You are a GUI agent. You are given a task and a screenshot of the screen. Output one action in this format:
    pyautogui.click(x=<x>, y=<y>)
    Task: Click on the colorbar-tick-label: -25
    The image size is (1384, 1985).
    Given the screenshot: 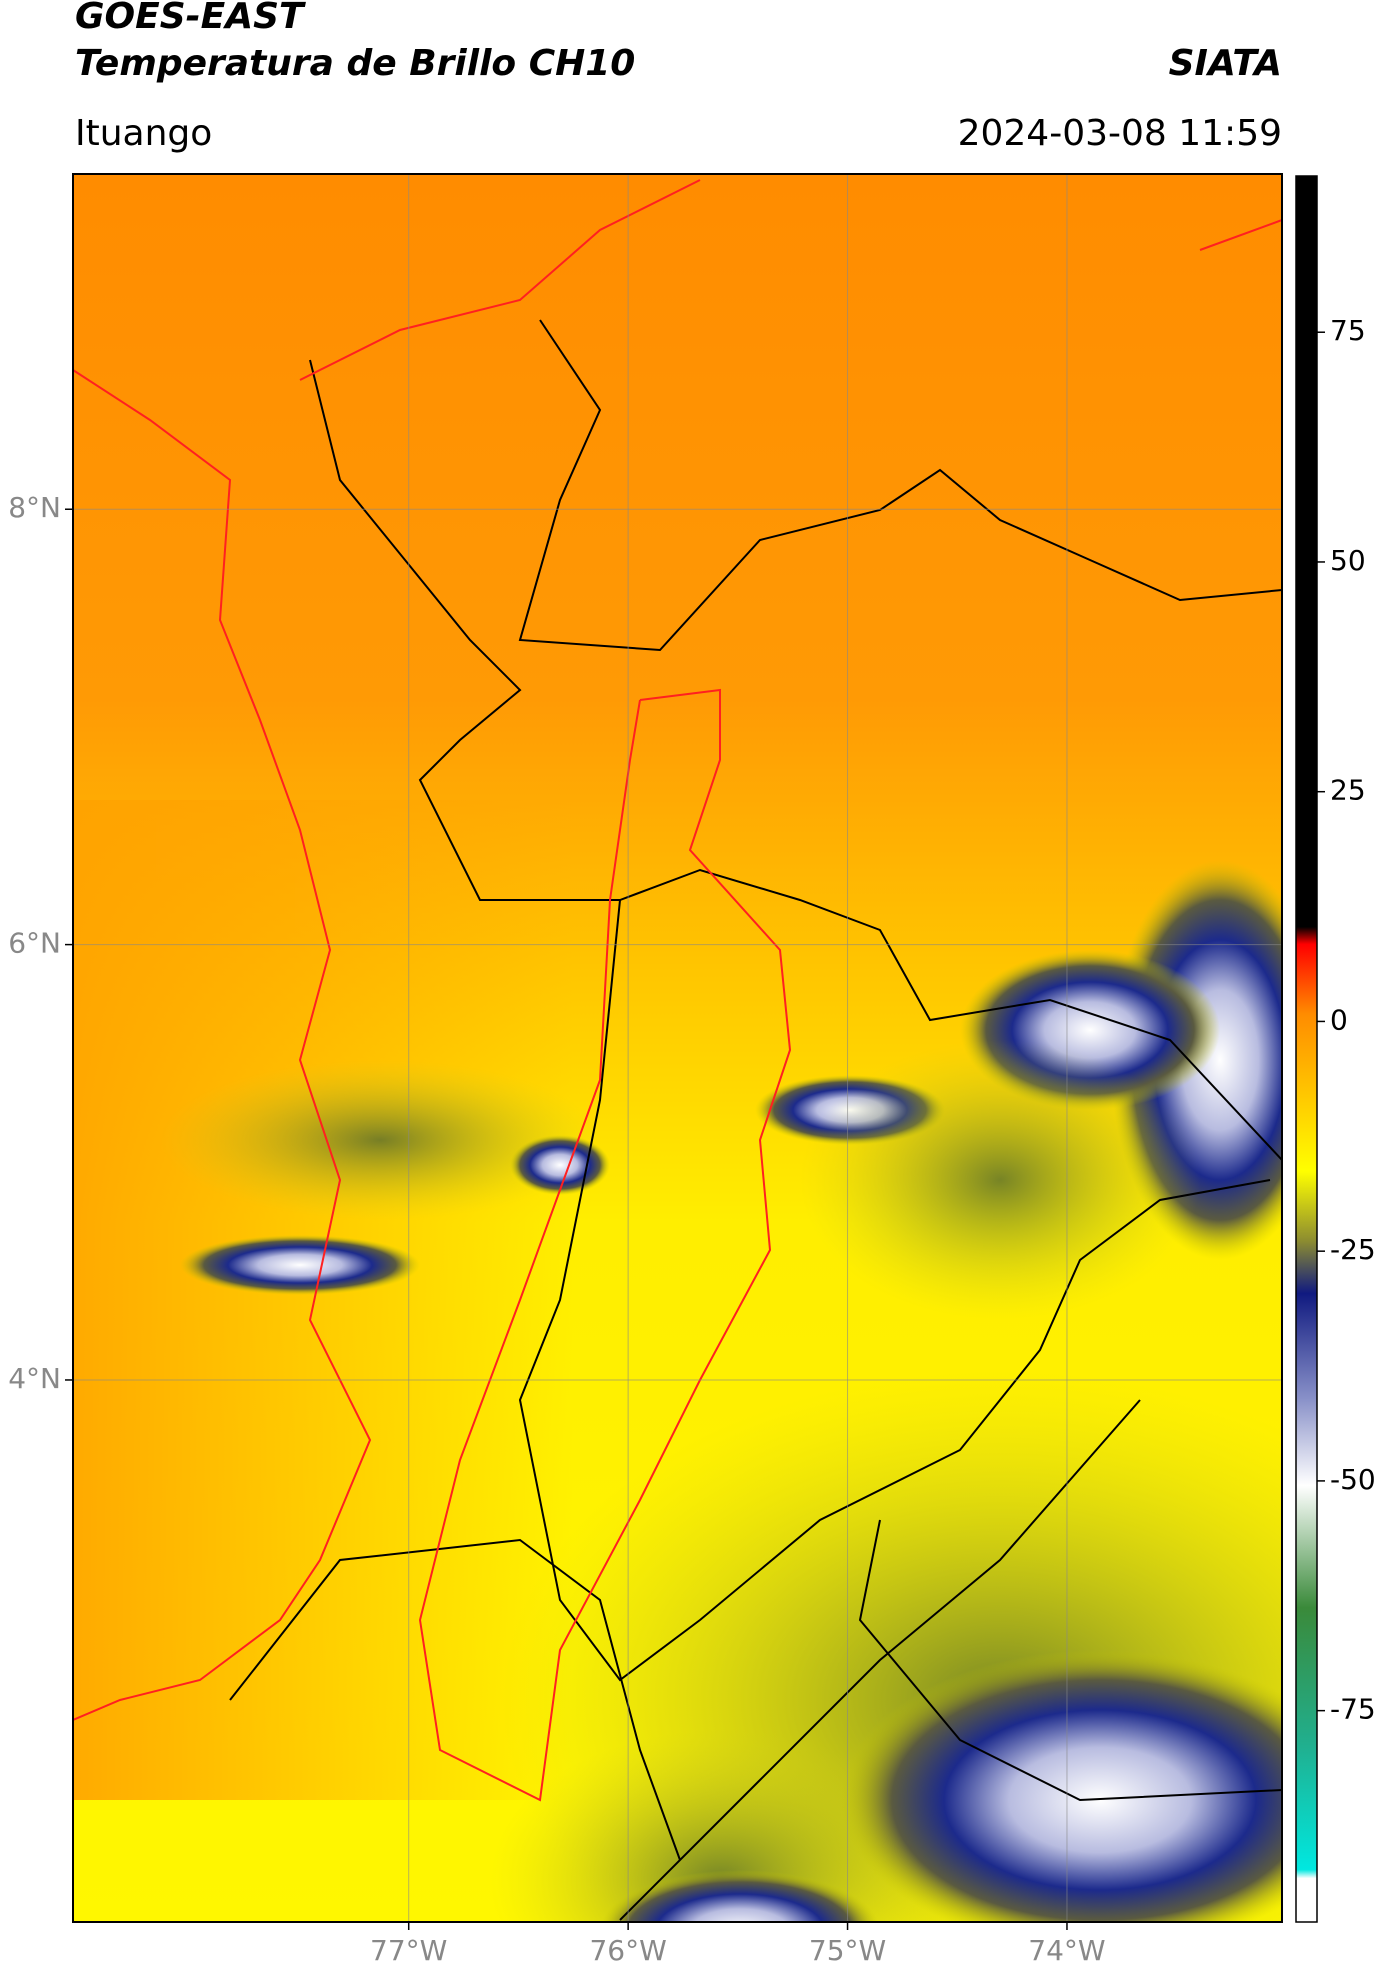 What is the action you would take?
    pyautogui.click(x=1353, y=1249)
    